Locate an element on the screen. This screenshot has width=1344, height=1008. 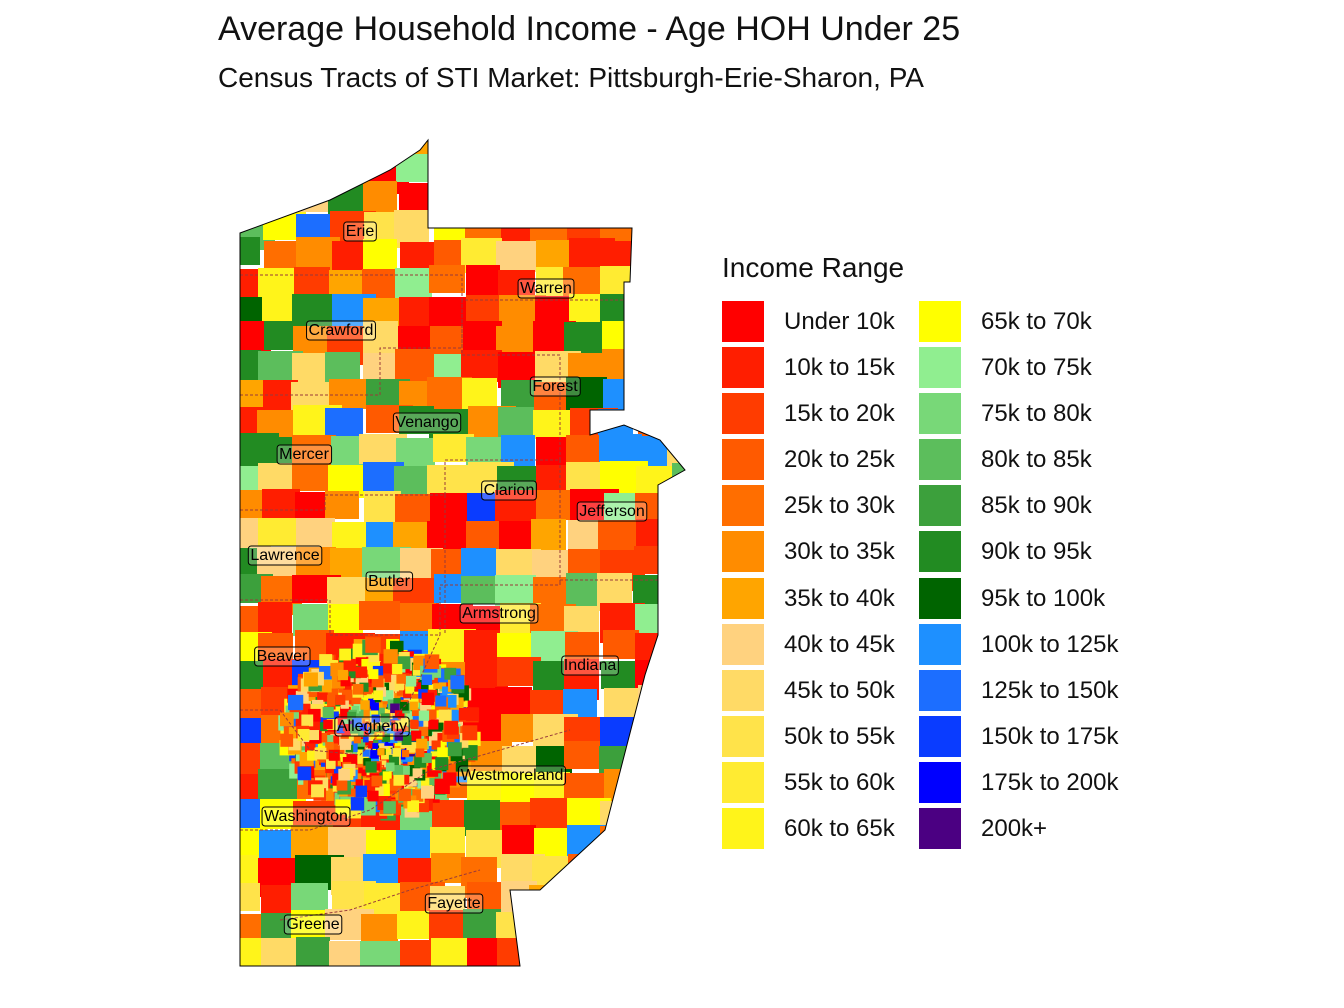
legend-label: 70k to 75k is located at coordinates (1036, 368).